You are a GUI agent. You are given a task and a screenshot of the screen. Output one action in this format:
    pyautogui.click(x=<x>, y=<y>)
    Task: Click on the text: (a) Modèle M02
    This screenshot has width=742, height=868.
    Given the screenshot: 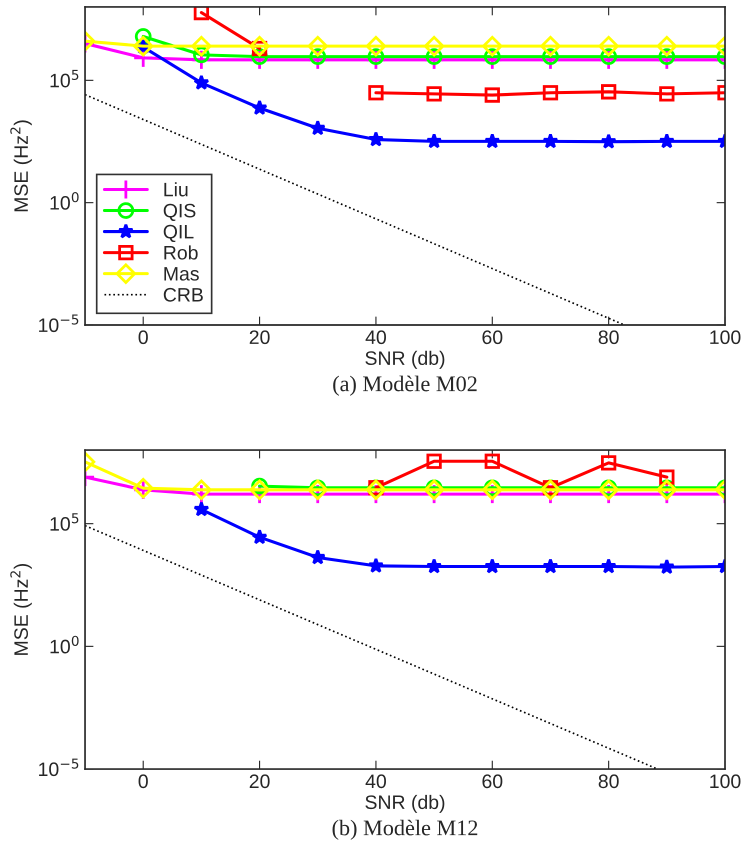 What is the action you would take?
    pyautogui.click(x=405, y=386)
    